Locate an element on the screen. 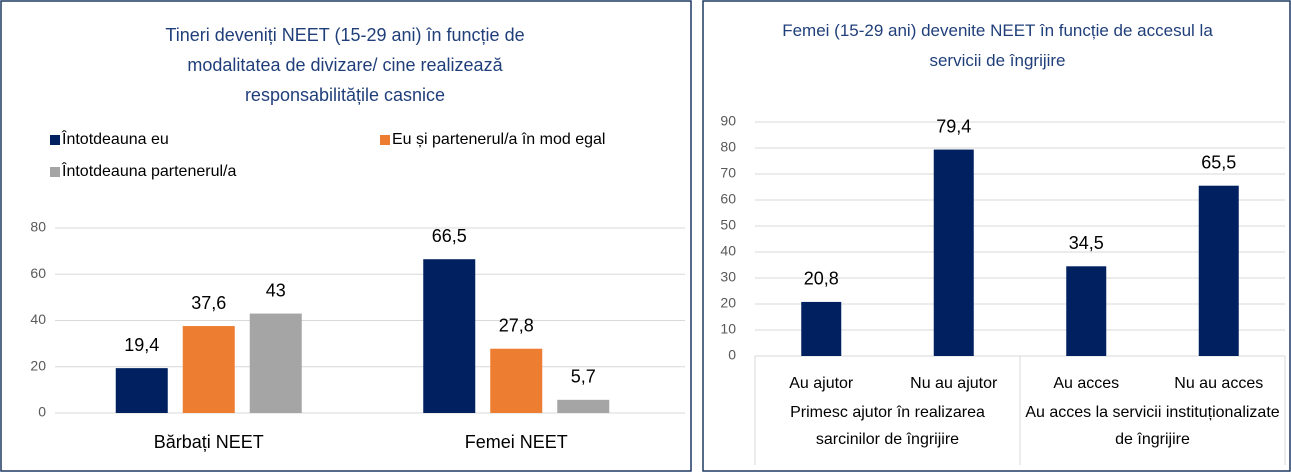 This screenshot has width=1291, height=472. value-label: 27,8 is located at coordinates (516, 325).